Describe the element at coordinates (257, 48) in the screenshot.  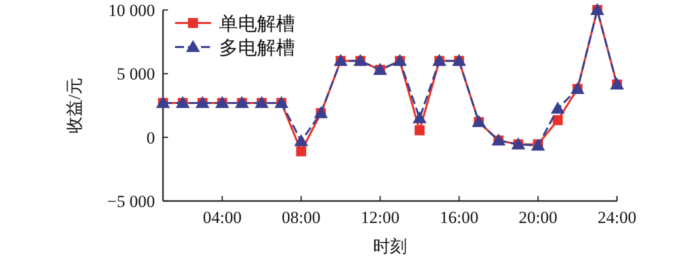
I see `legend-label: 多电解槽` at that location.